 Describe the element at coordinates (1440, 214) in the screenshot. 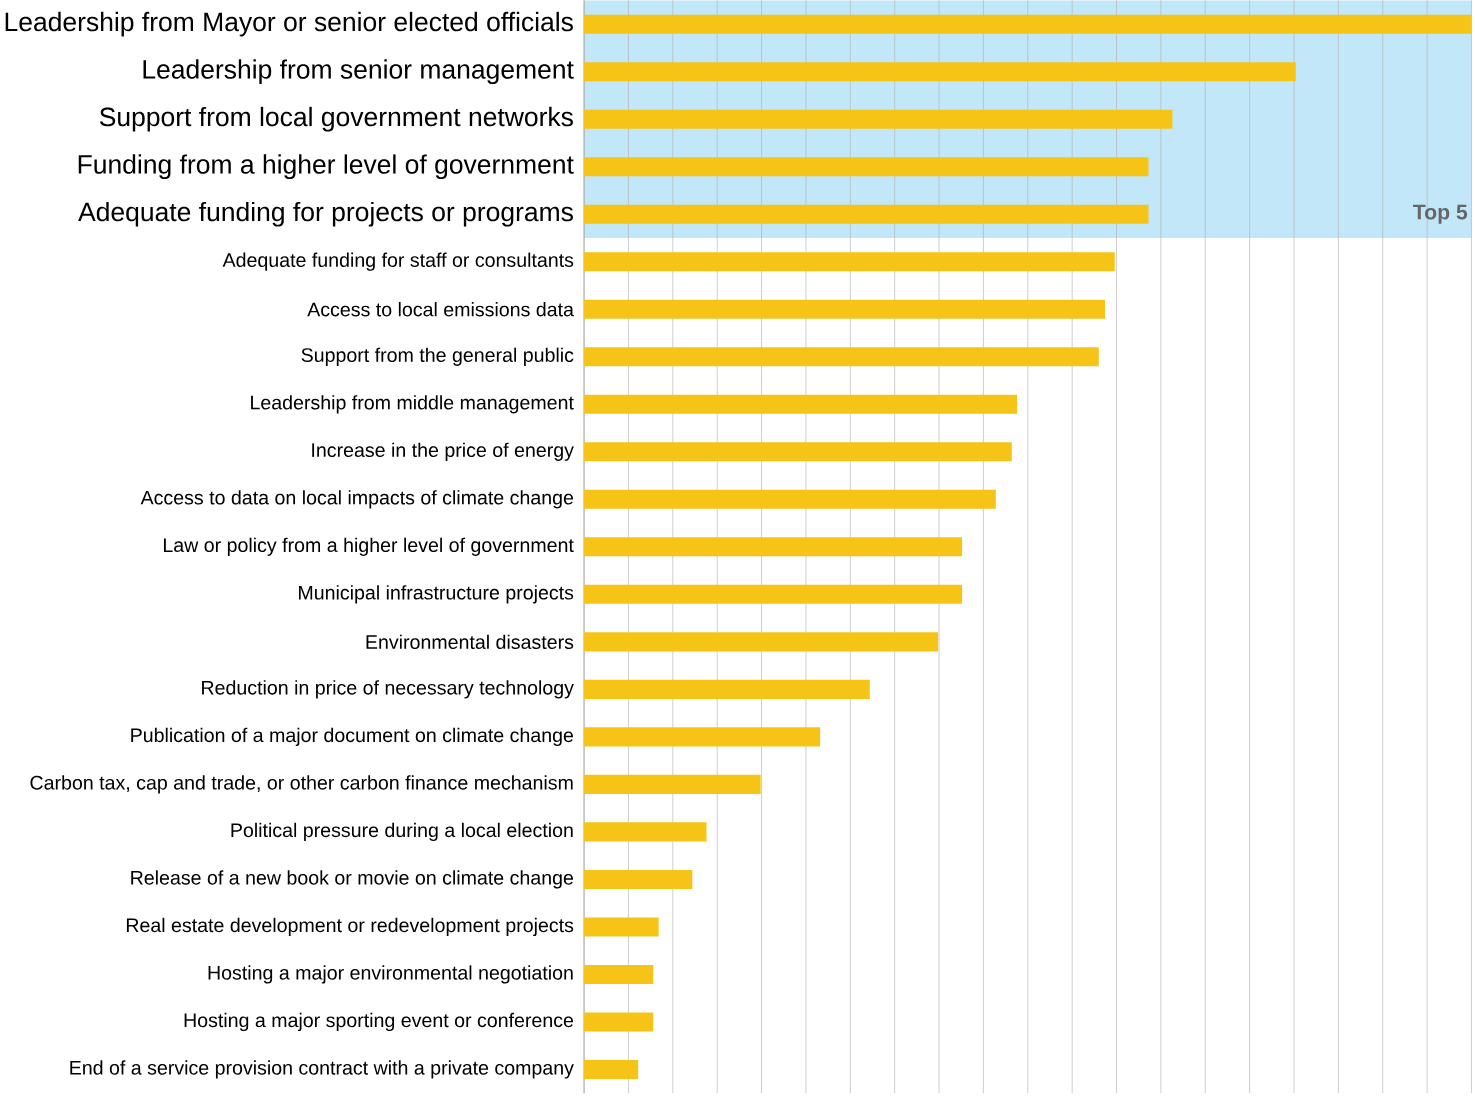

I see `band-label: Top 5` at that location.